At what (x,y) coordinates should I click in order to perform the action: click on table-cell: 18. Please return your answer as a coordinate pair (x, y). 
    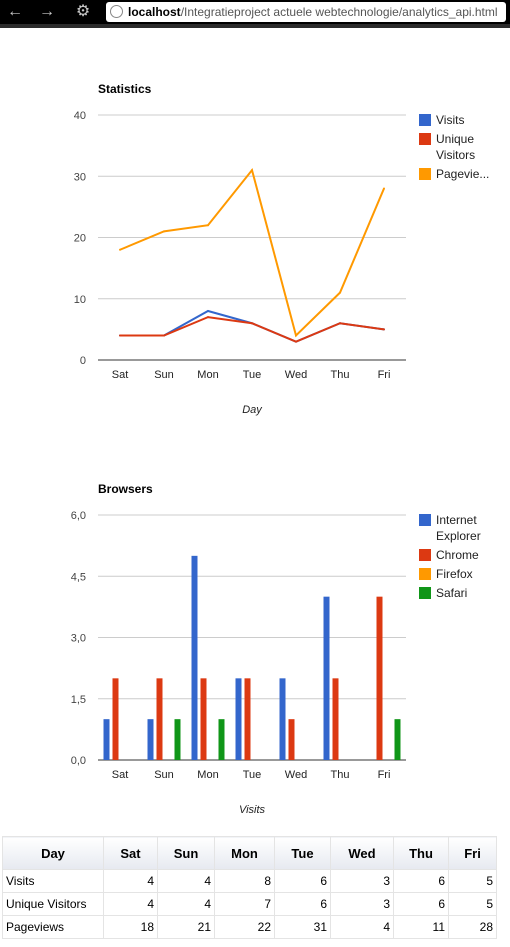
    Looking at the image, I should click on (130, 927).